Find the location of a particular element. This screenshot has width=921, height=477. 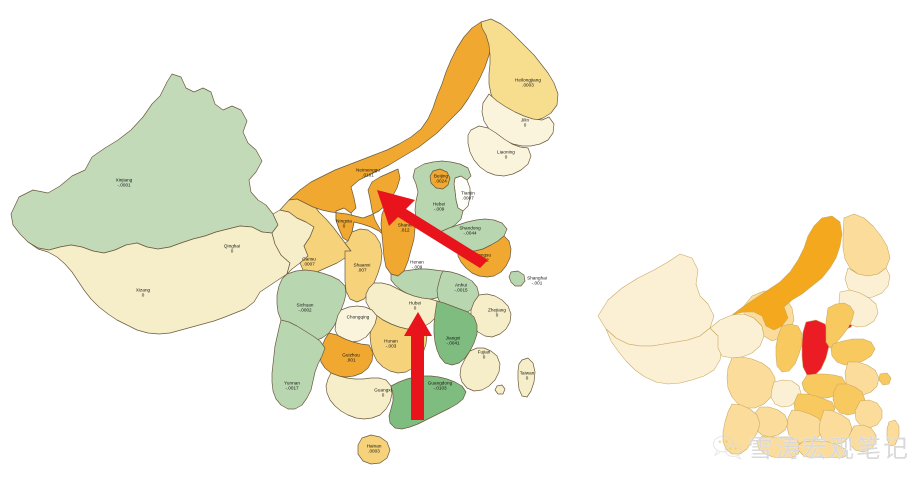

province-guizhou is located at coordinates (346, 355).